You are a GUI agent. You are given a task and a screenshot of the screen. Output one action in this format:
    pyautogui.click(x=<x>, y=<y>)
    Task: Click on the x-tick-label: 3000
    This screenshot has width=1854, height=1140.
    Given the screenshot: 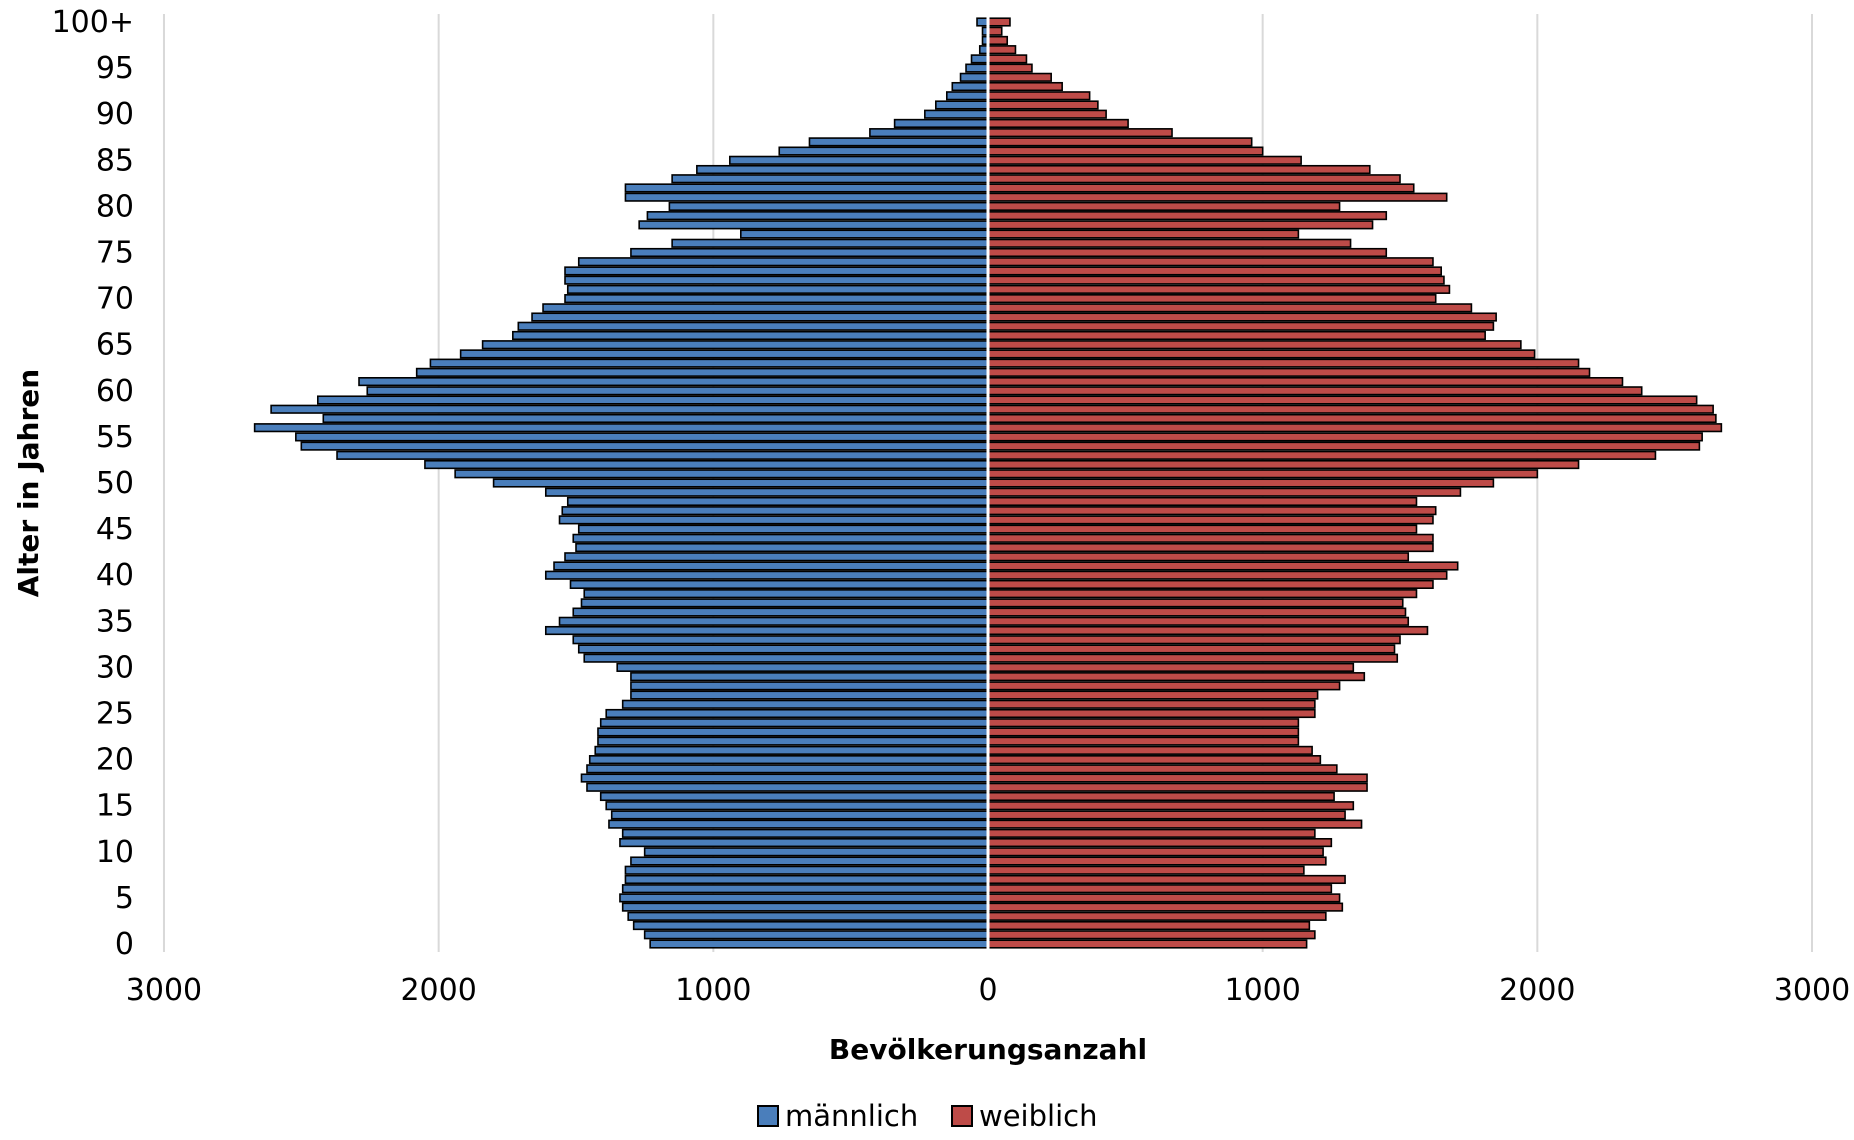 What is the action you would take?
    pyautogui.click(x=164, y=990)
    